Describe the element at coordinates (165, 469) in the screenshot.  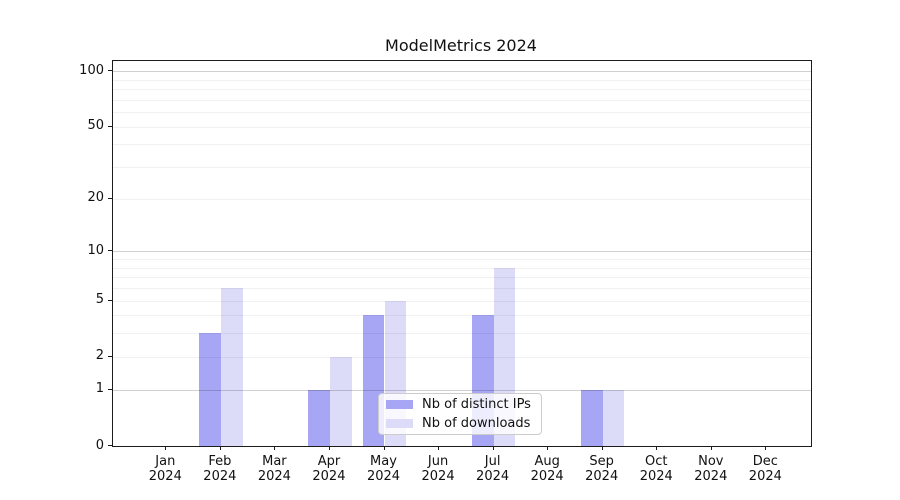
I see `x-tick-label-jan: Jan 2024` at that location.